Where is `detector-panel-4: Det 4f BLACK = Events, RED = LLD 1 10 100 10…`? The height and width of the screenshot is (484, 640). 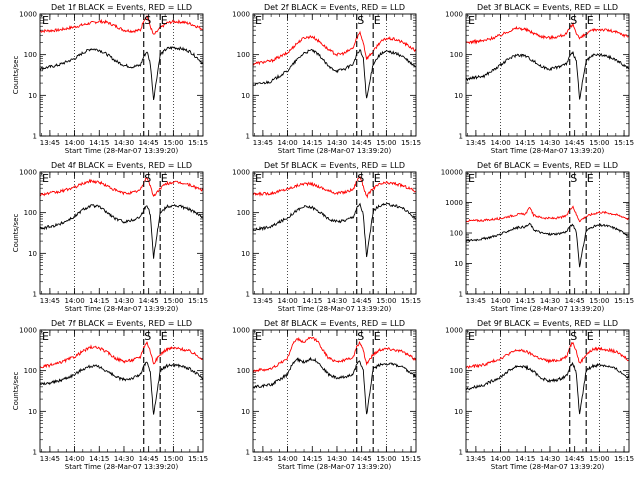 detector-panel-4: Det 4f BLACK = Events, RED = LLD 1 10 100 10… is located at coordinates (110, 237).